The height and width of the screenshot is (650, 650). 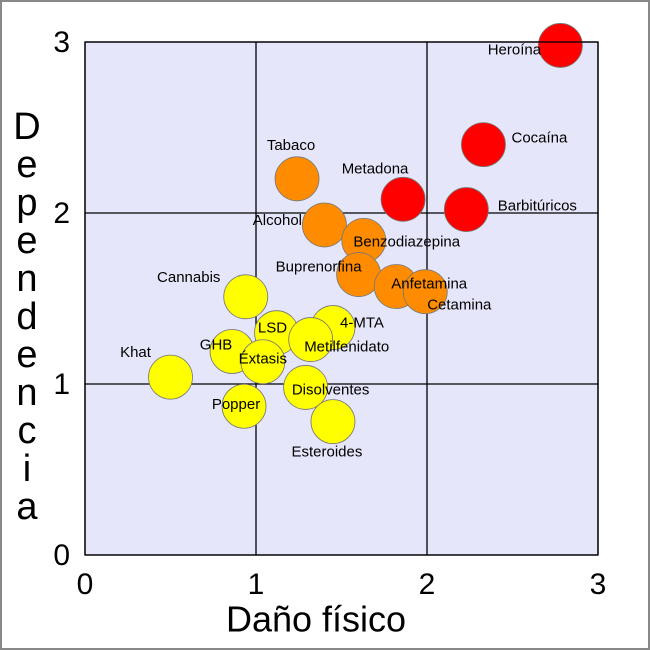 I want to click on point-label: Metilfenidato, so click(x=346, y=347).